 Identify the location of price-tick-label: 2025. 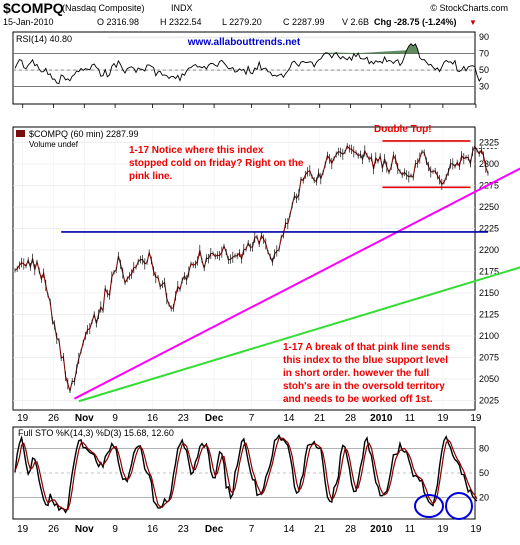
(489, 400).